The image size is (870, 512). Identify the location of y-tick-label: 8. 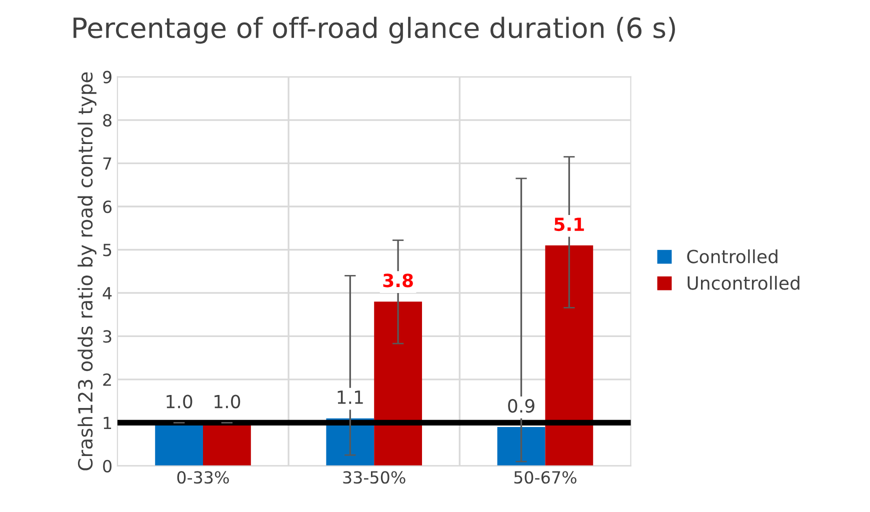
(107, 120).